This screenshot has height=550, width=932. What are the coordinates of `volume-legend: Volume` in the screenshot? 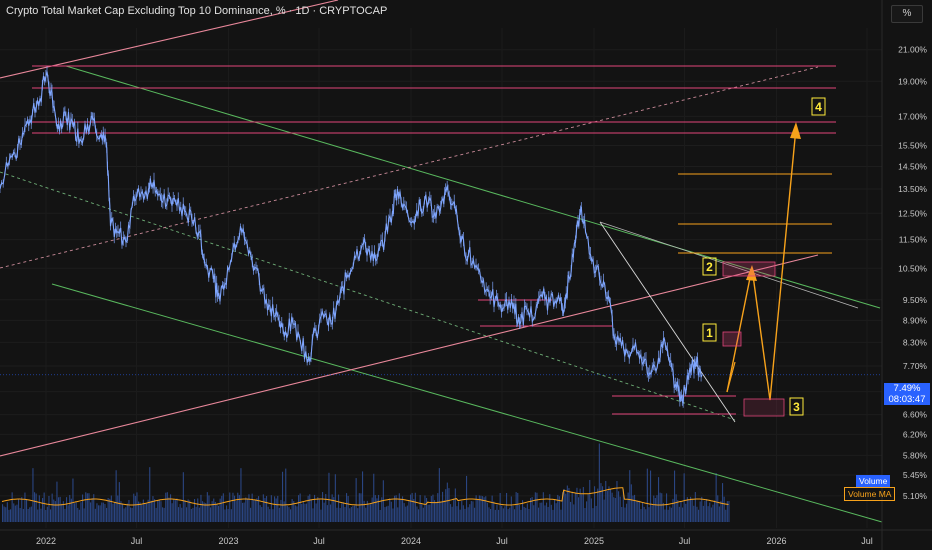 It's located at (873, 481).